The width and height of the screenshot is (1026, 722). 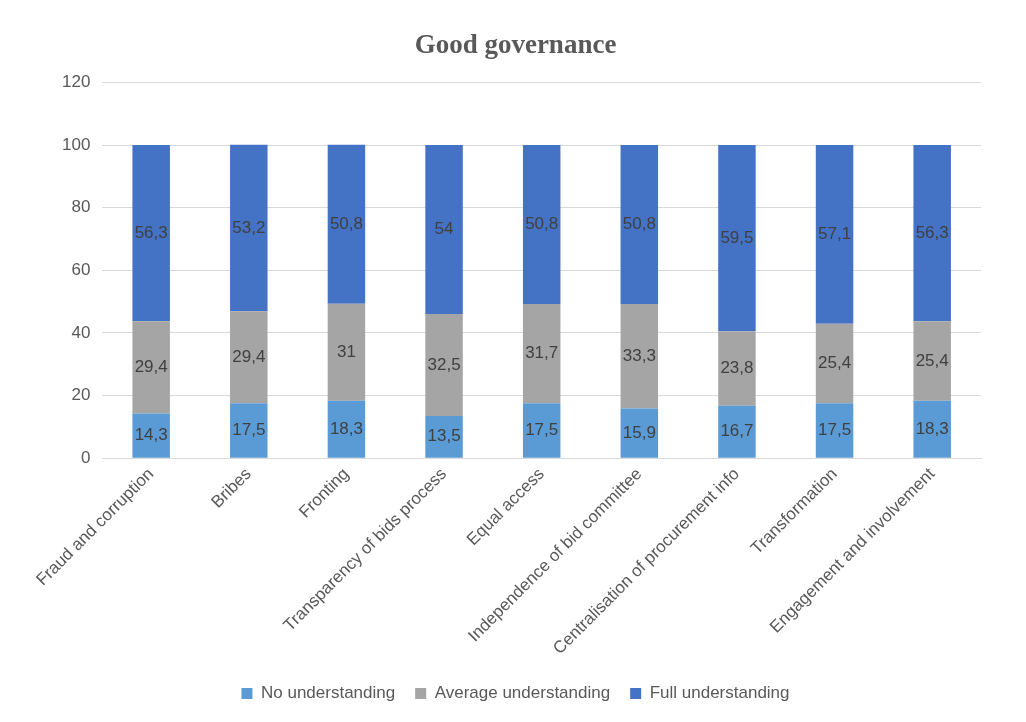 I want to click on data-label: 23,8, so click(x=737, y=368).